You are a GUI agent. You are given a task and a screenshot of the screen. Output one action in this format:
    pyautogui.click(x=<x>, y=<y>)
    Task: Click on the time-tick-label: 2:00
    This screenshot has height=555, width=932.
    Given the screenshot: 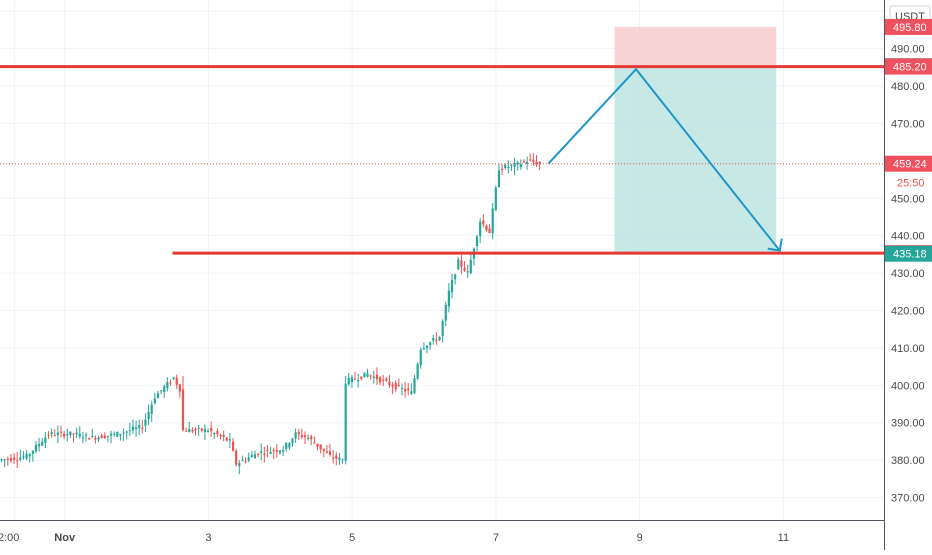 What is the action you would take?
    pyautogui.click(x=9, y=538)
    